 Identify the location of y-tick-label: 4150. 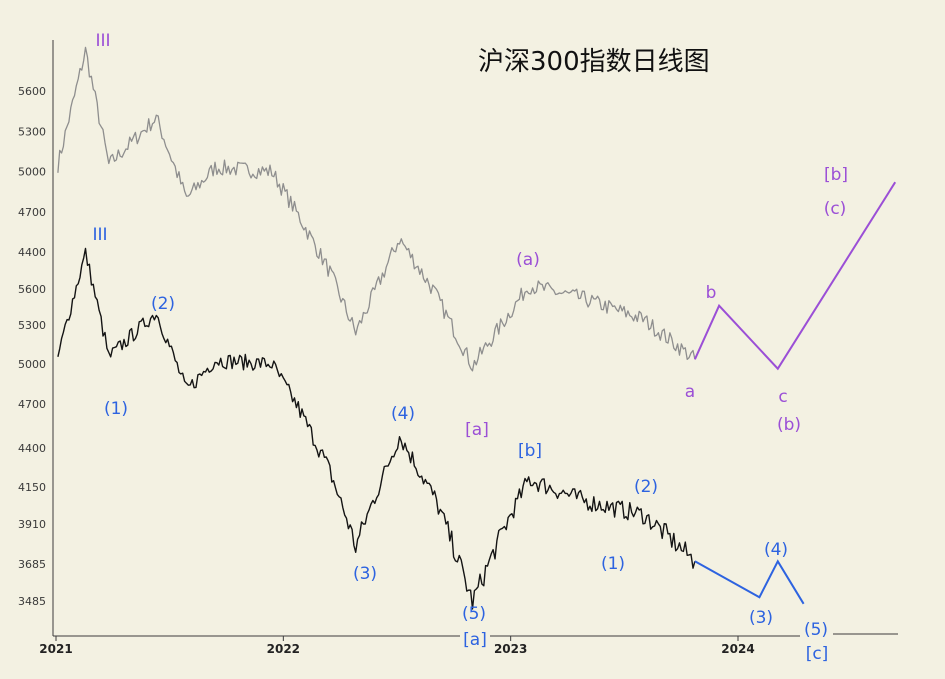
(32, 487).